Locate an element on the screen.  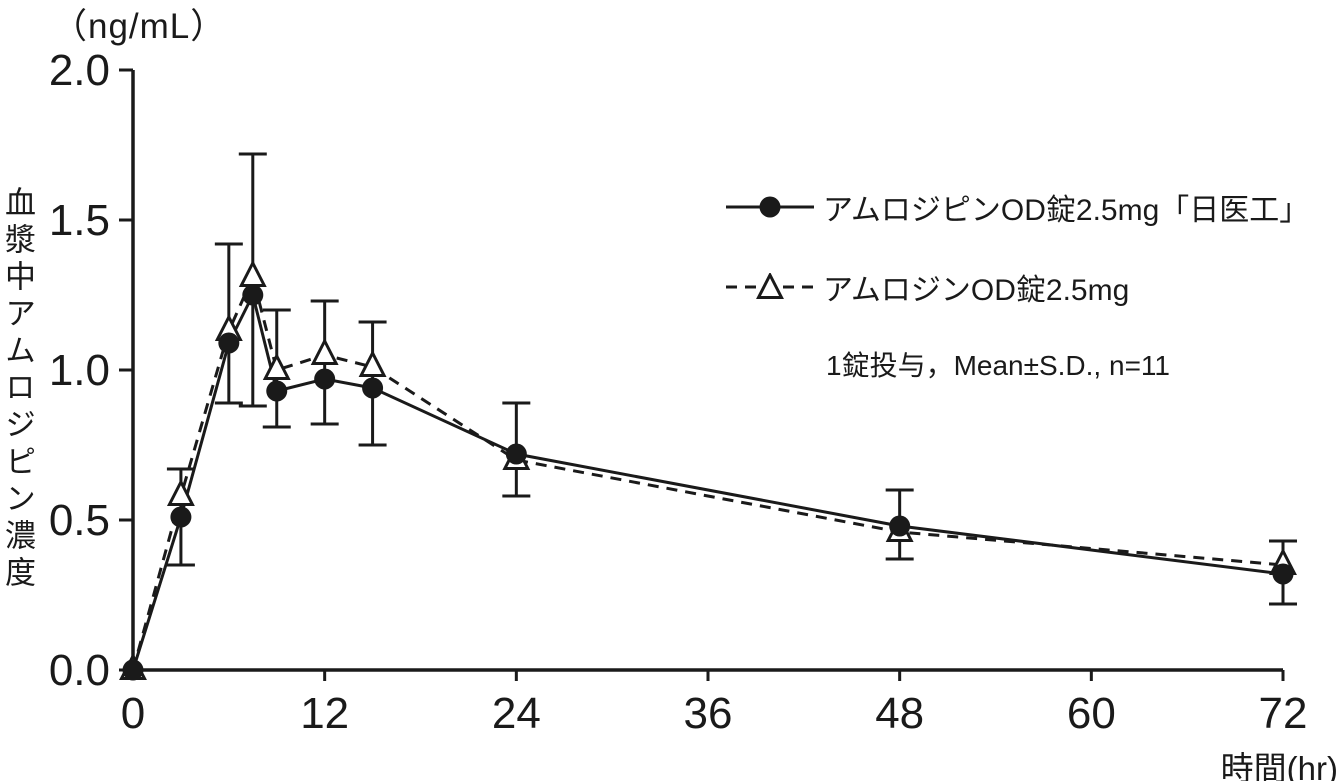
x-tick-label: 24 is located at coordinates (516, 713).